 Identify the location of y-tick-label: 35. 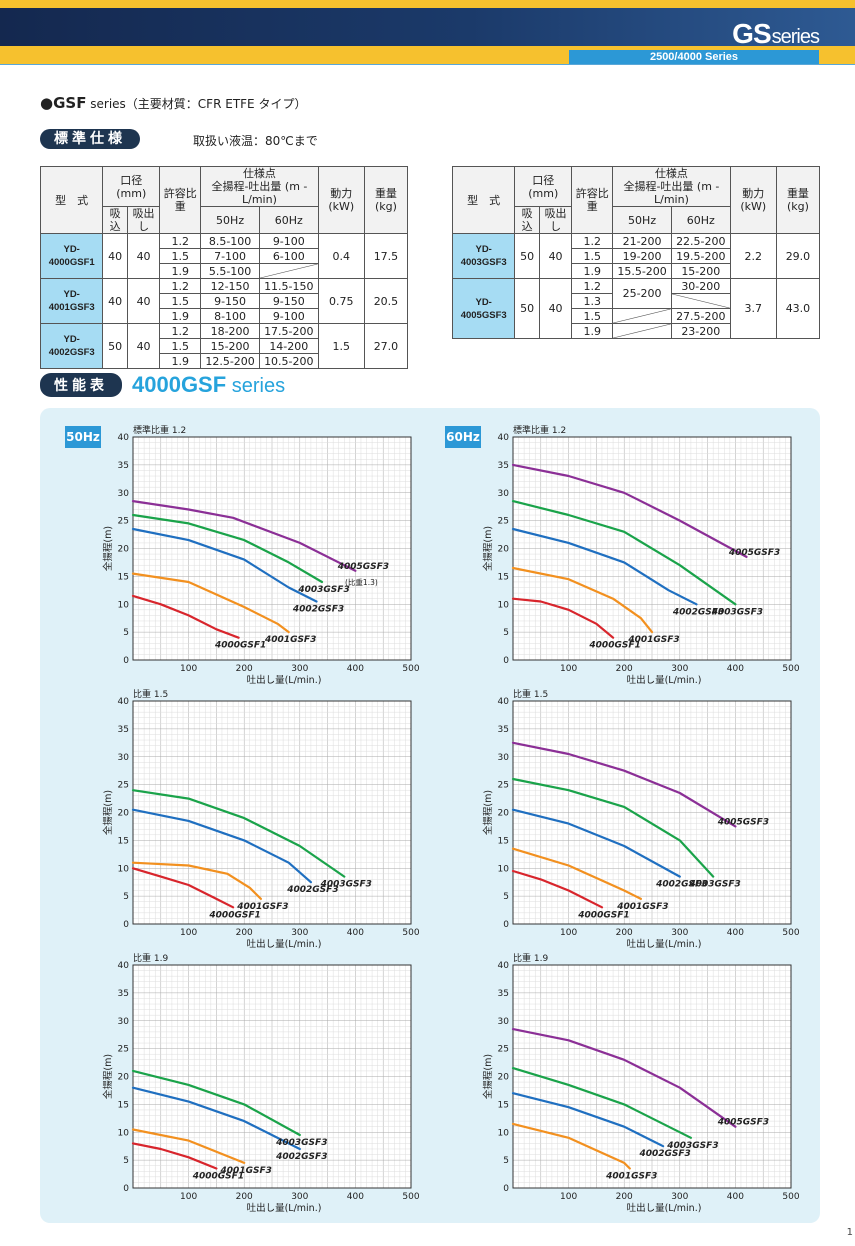
(123, 466).